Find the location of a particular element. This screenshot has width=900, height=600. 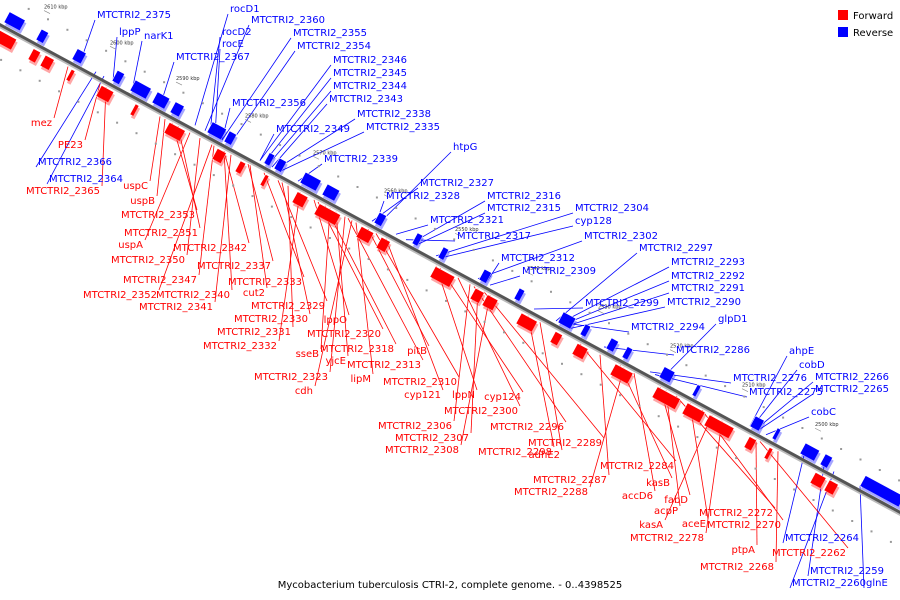

reverse-gene-label: MTCTRI2_2335 is located at coordinates (403, 127).